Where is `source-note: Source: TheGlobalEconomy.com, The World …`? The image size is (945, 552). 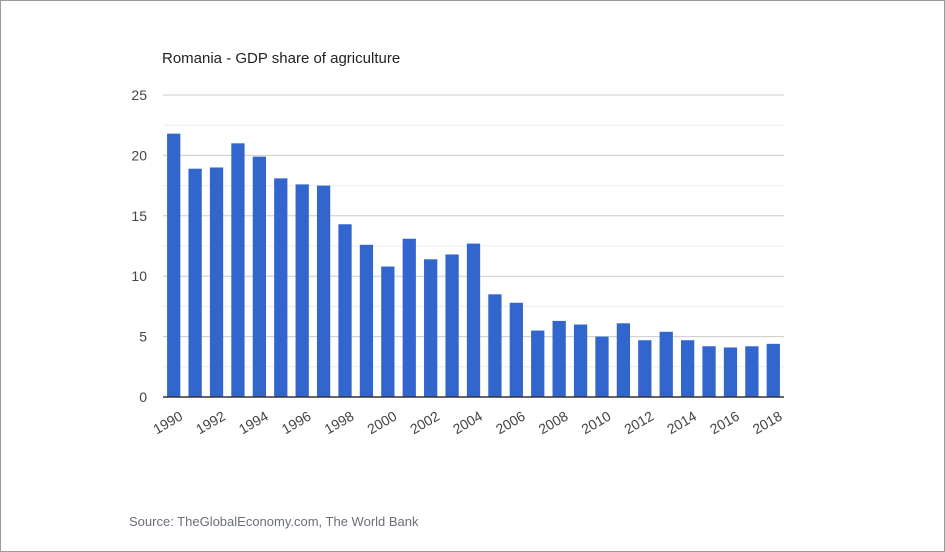 source-note: Source: TheGlobalEconomy.com, The World … is located at coordinates (274, 521).